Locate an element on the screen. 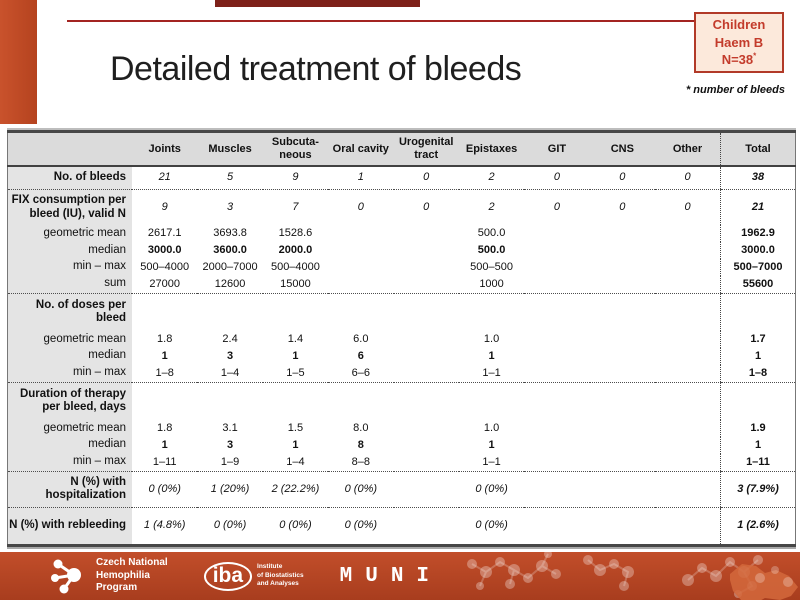 Image resolution: width=800 pixels, height=600 pixels. column-header: Muscles is located at coordinates (230, 149).